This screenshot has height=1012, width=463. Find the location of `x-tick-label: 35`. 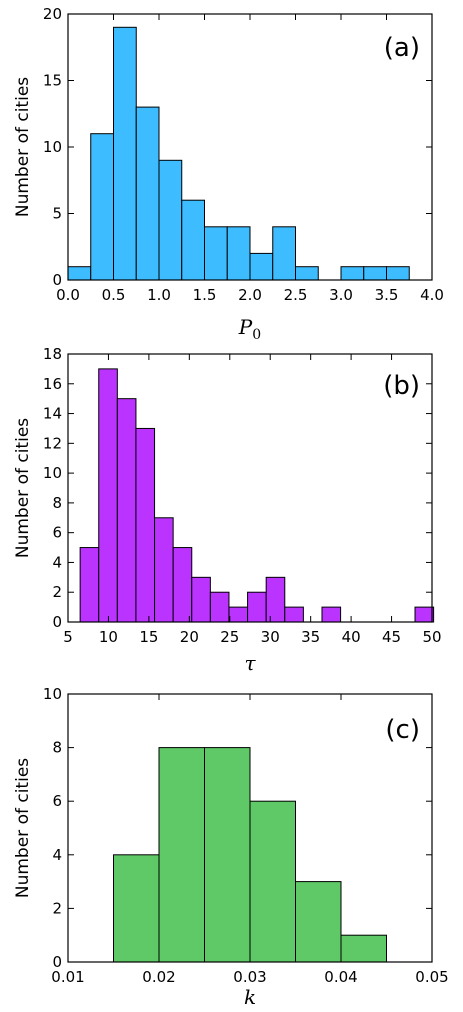

x-tick-label: 35 is located at coordinates (310, 637).